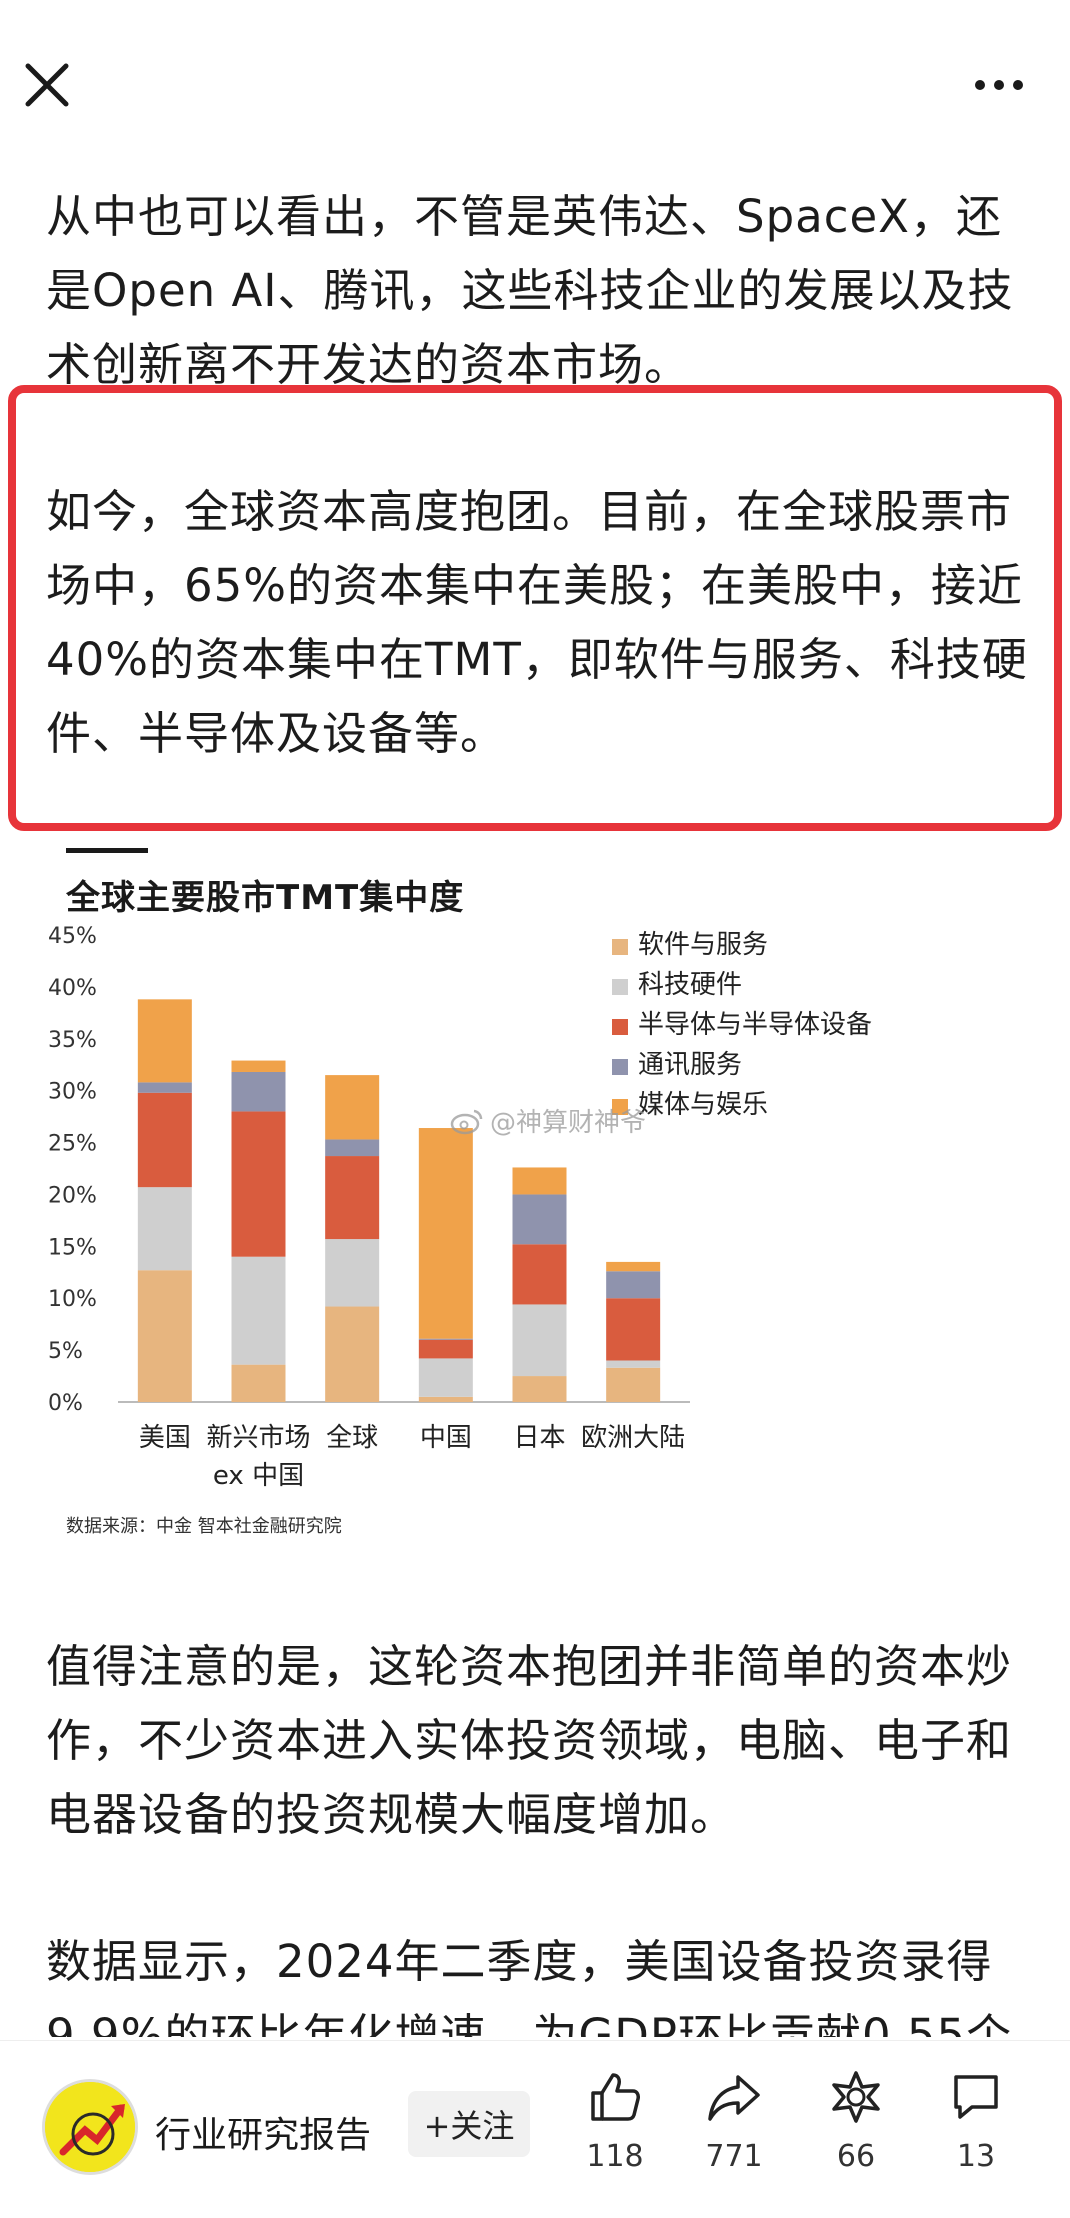 This screenshot has height=2218, width=1070. What do you see at coordinates (976, 2121) in the screenshot?
I see `comment-button: 13` at bounding box center [976, 2121].